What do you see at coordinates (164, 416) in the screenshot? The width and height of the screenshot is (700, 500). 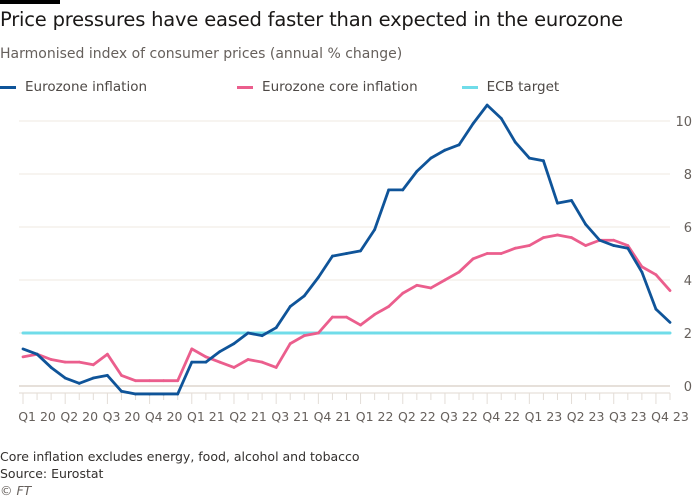 I see `x-tick-label: Q4 20` at bounding box center [164, 416].